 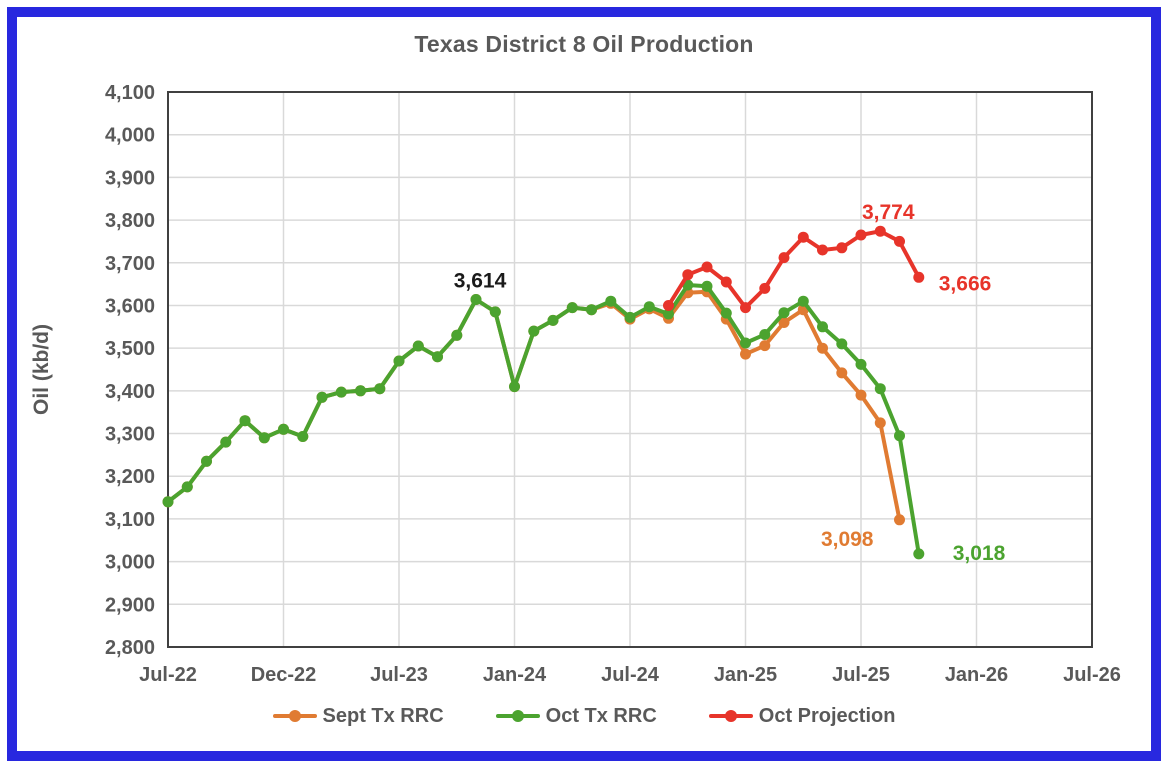 I want to click on legend-item-sept-tx-rrc: Sept Tx RRC, so click(x=358, y=716).